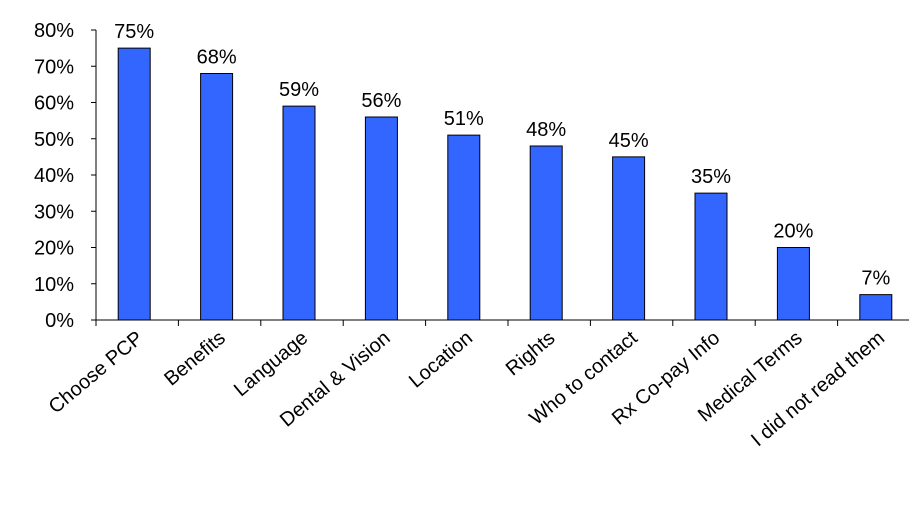 This screenshot has width=909, height=514. What do you see at coordinates (217, 58) in the screenshot?
I see `data-label: 68%` at bounding box center [217, 58].